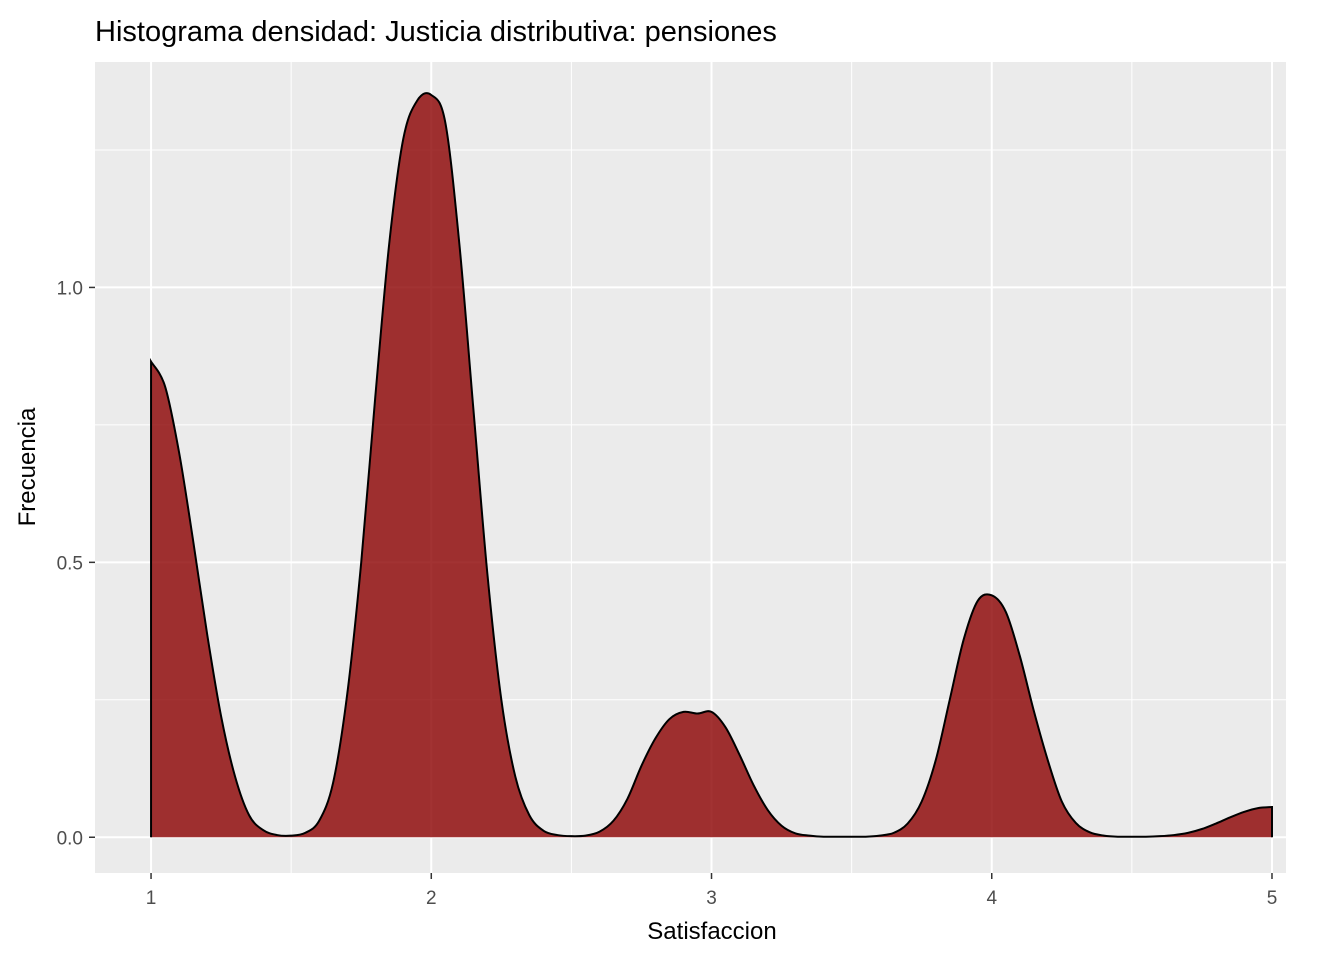  Describe the element at coordinates (1272, 898) in the screenshot. I see `x-tick-label: 5` at that location.